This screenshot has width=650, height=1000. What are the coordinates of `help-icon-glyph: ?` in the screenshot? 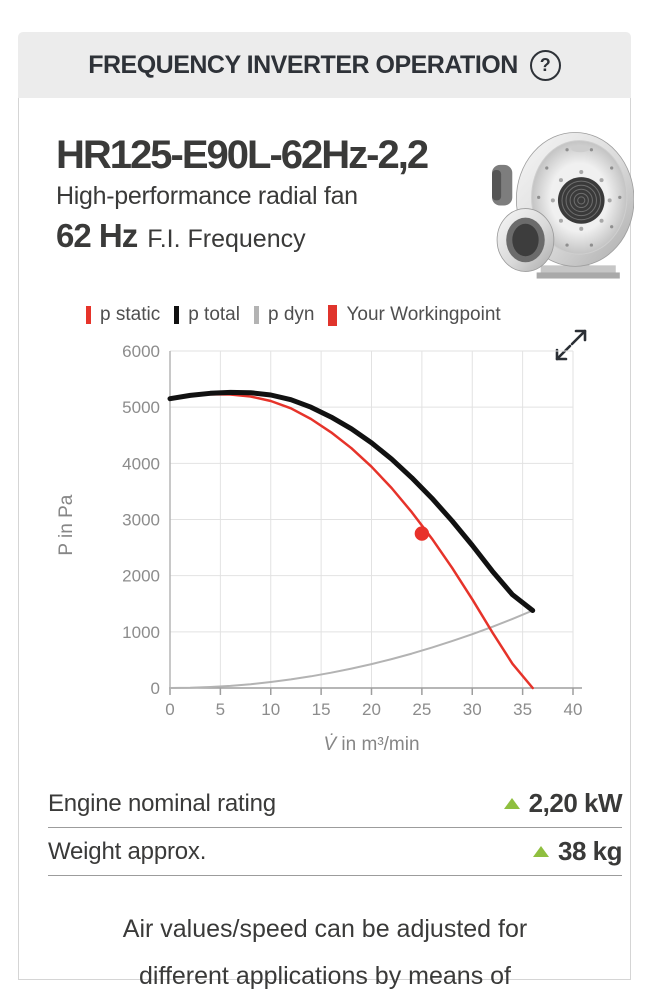 It's located at (545, 64).